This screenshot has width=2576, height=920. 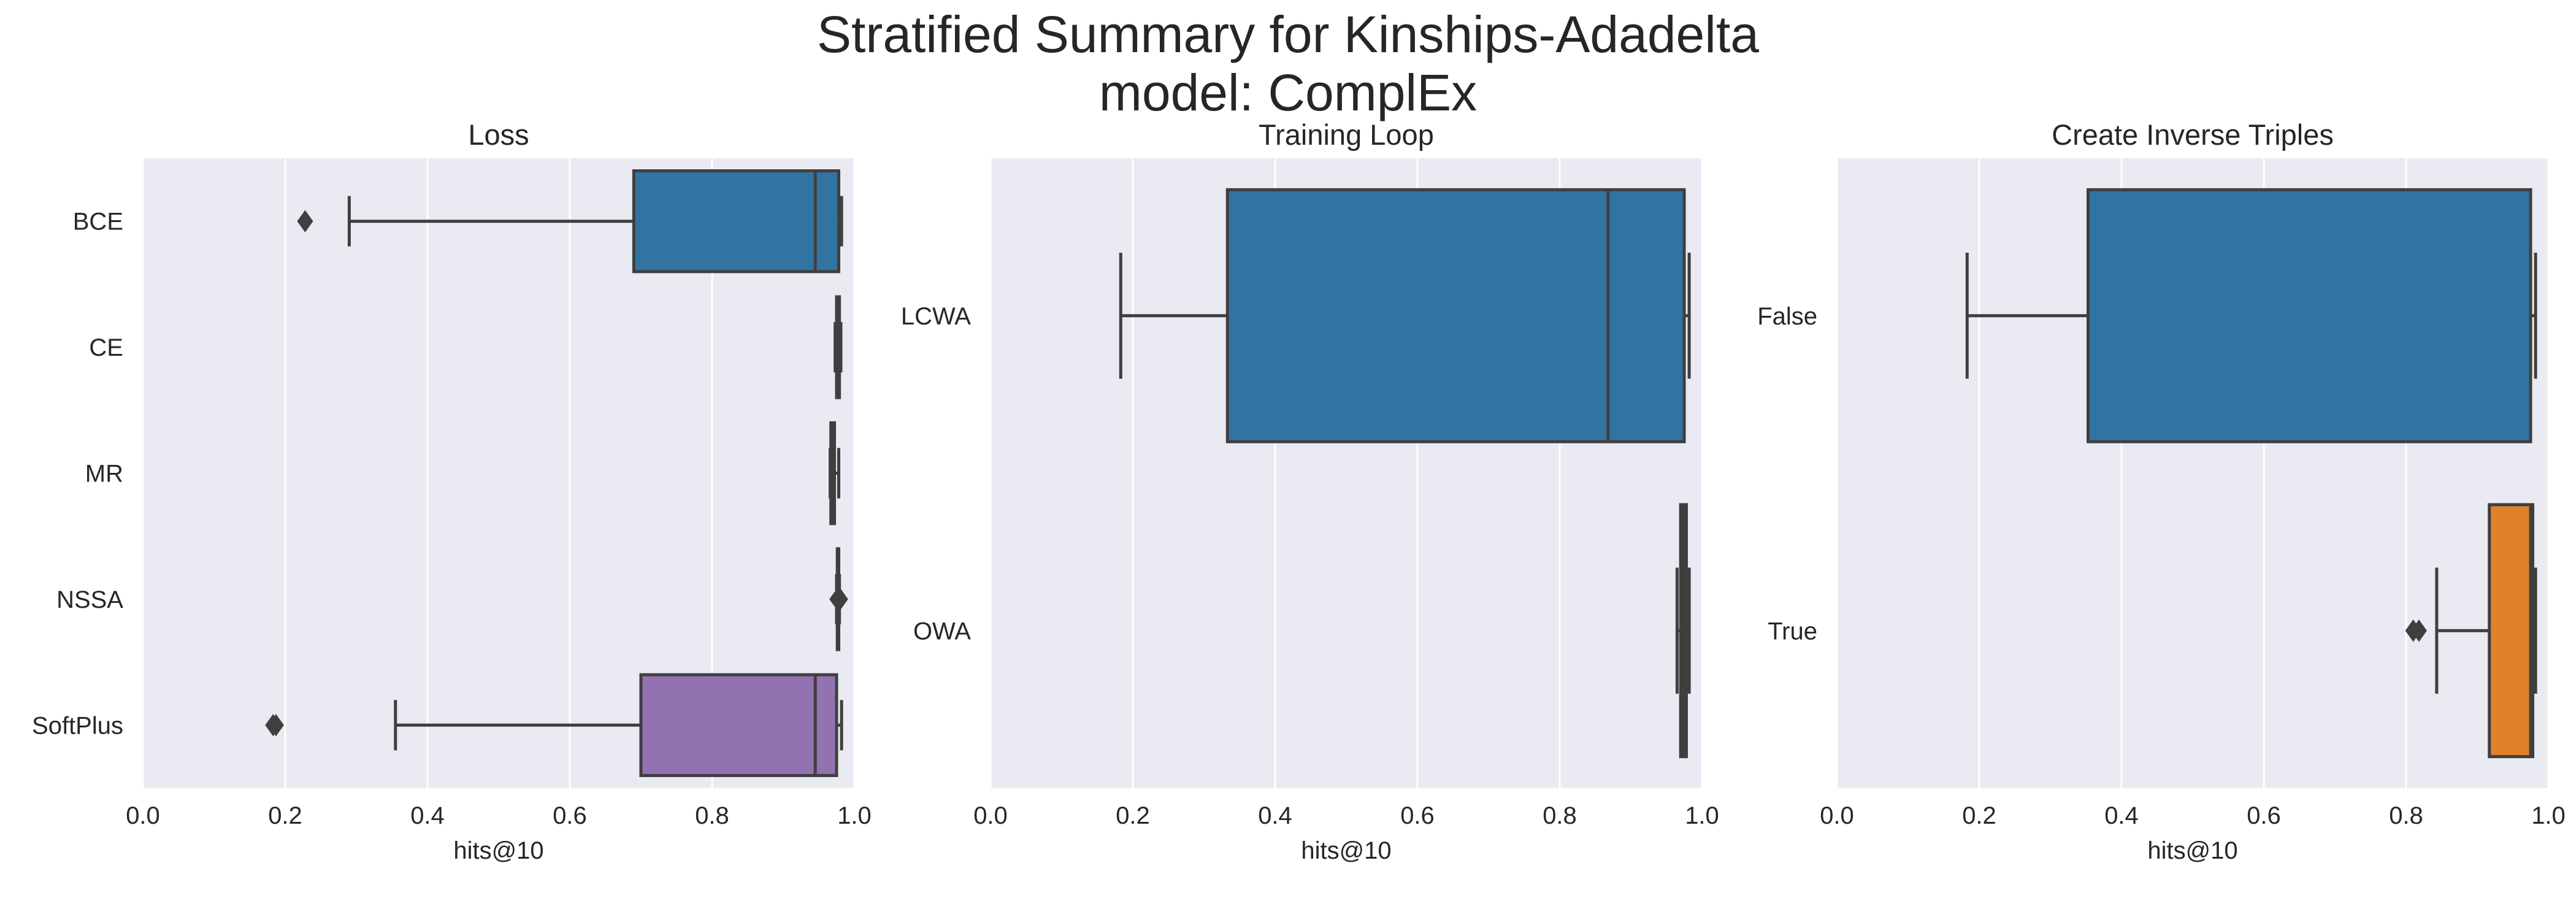 What do you see at coordinates (1288, 92) in the screenshot?
I see `figure-title-line2: model: ComplEx` at bounding box center [1288, 92].